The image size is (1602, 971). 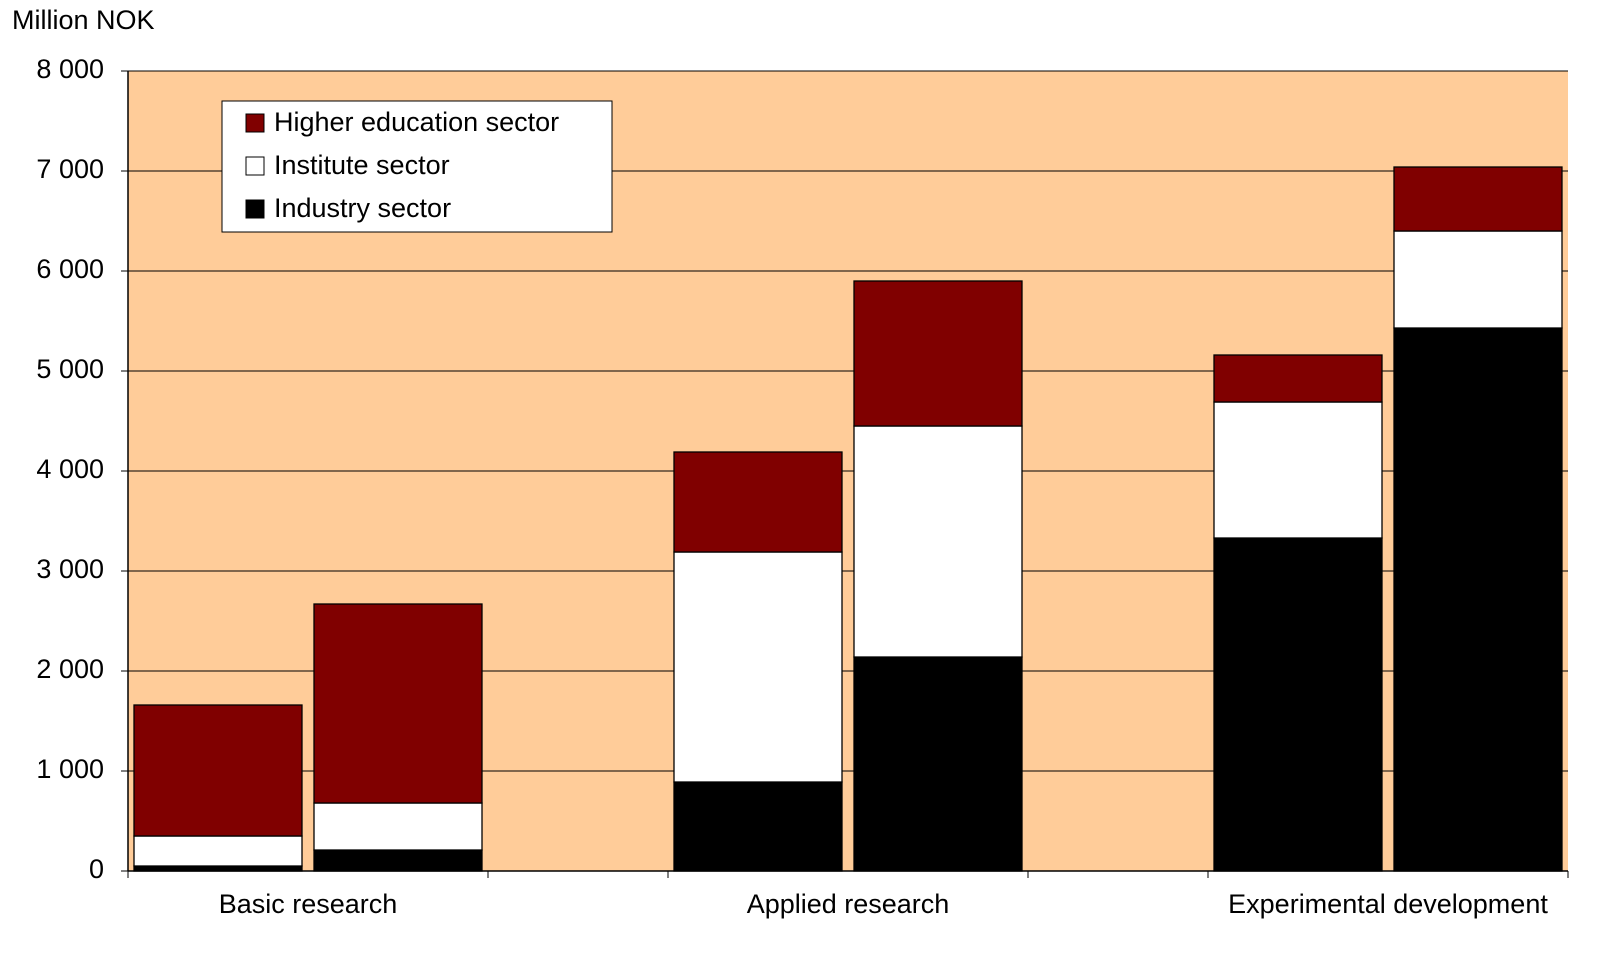 What do you see at coordinates (96, 869) in the screenshot?
I see `y-tick-label: 0` at bounding box center [96, 869].